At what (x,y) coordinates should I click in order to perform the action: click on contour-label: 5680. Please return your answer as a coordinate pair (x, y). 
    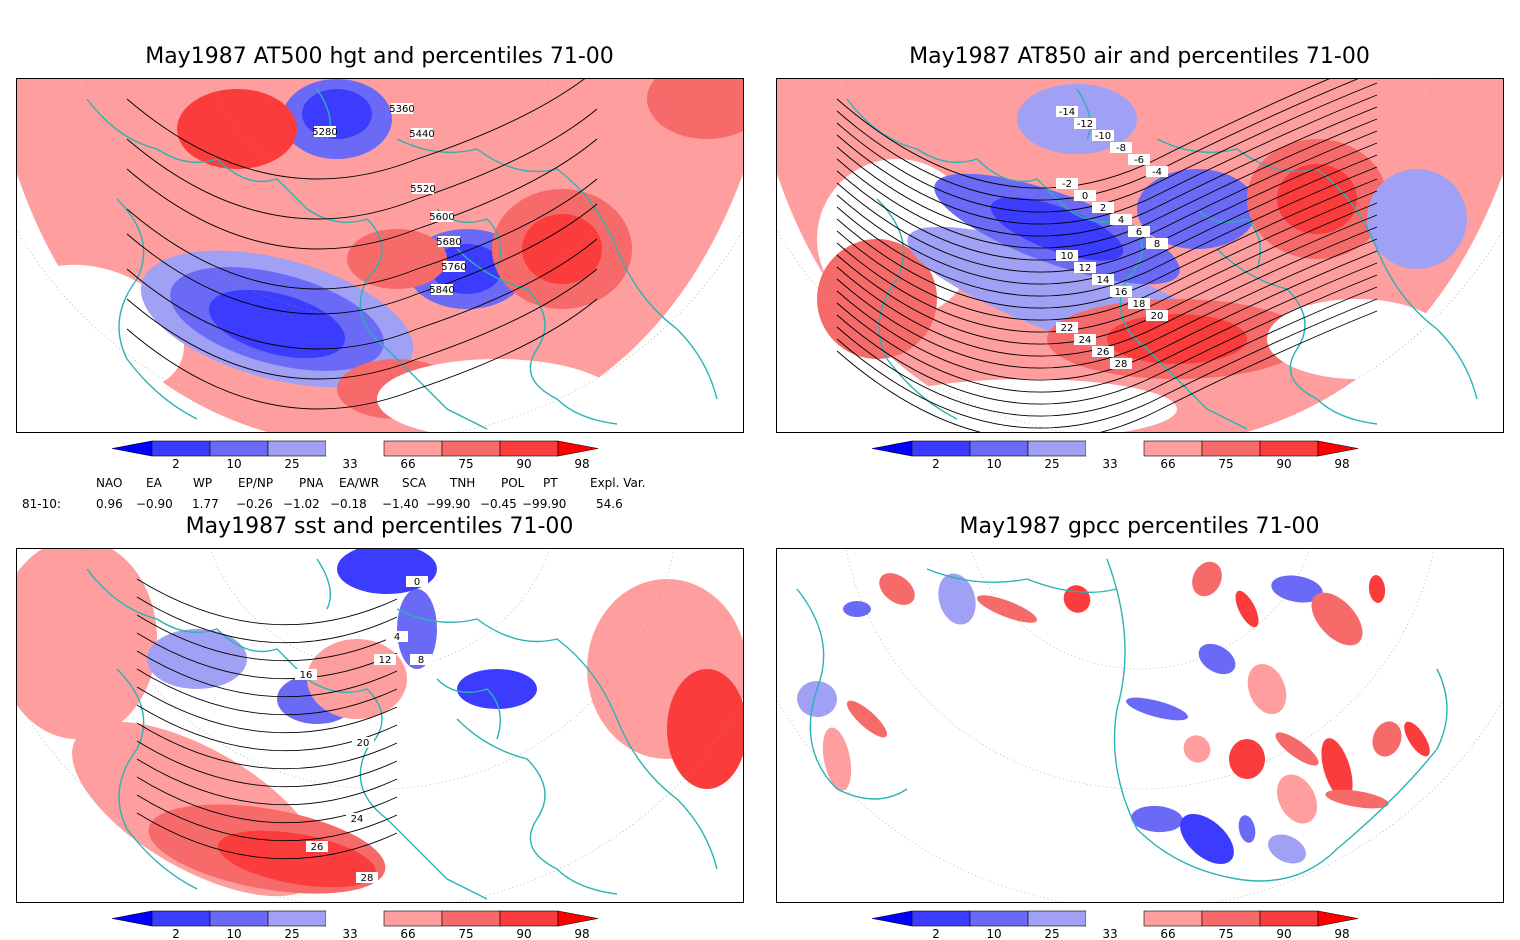
    Looking at the image, I should click on (449, 242).